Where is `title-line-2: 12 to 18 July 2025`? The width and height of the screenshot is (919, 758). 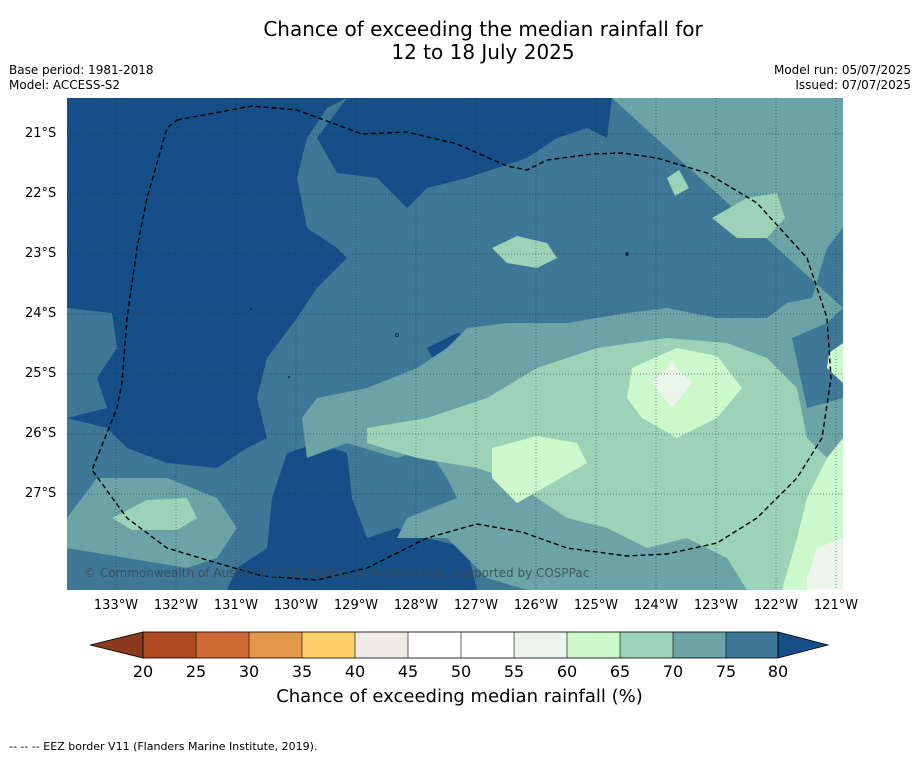 title-line-2: 12 to 18 July 2025 is located at coordinates (483, 52).